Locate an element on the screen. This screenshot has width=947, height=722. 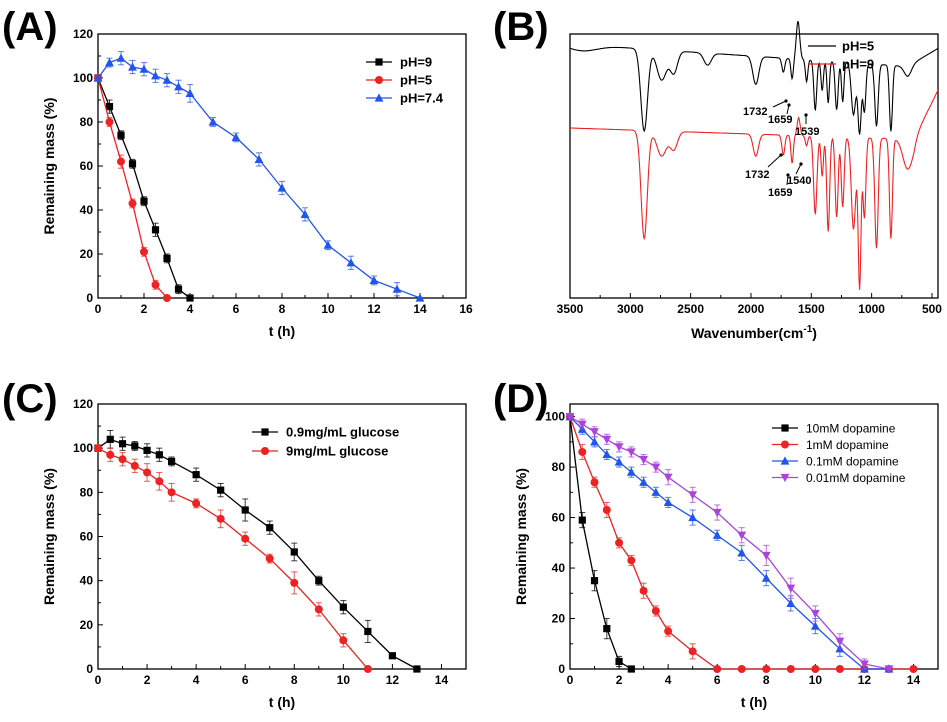
peak-annotation: 1732 is located at coordinates (755, 112).